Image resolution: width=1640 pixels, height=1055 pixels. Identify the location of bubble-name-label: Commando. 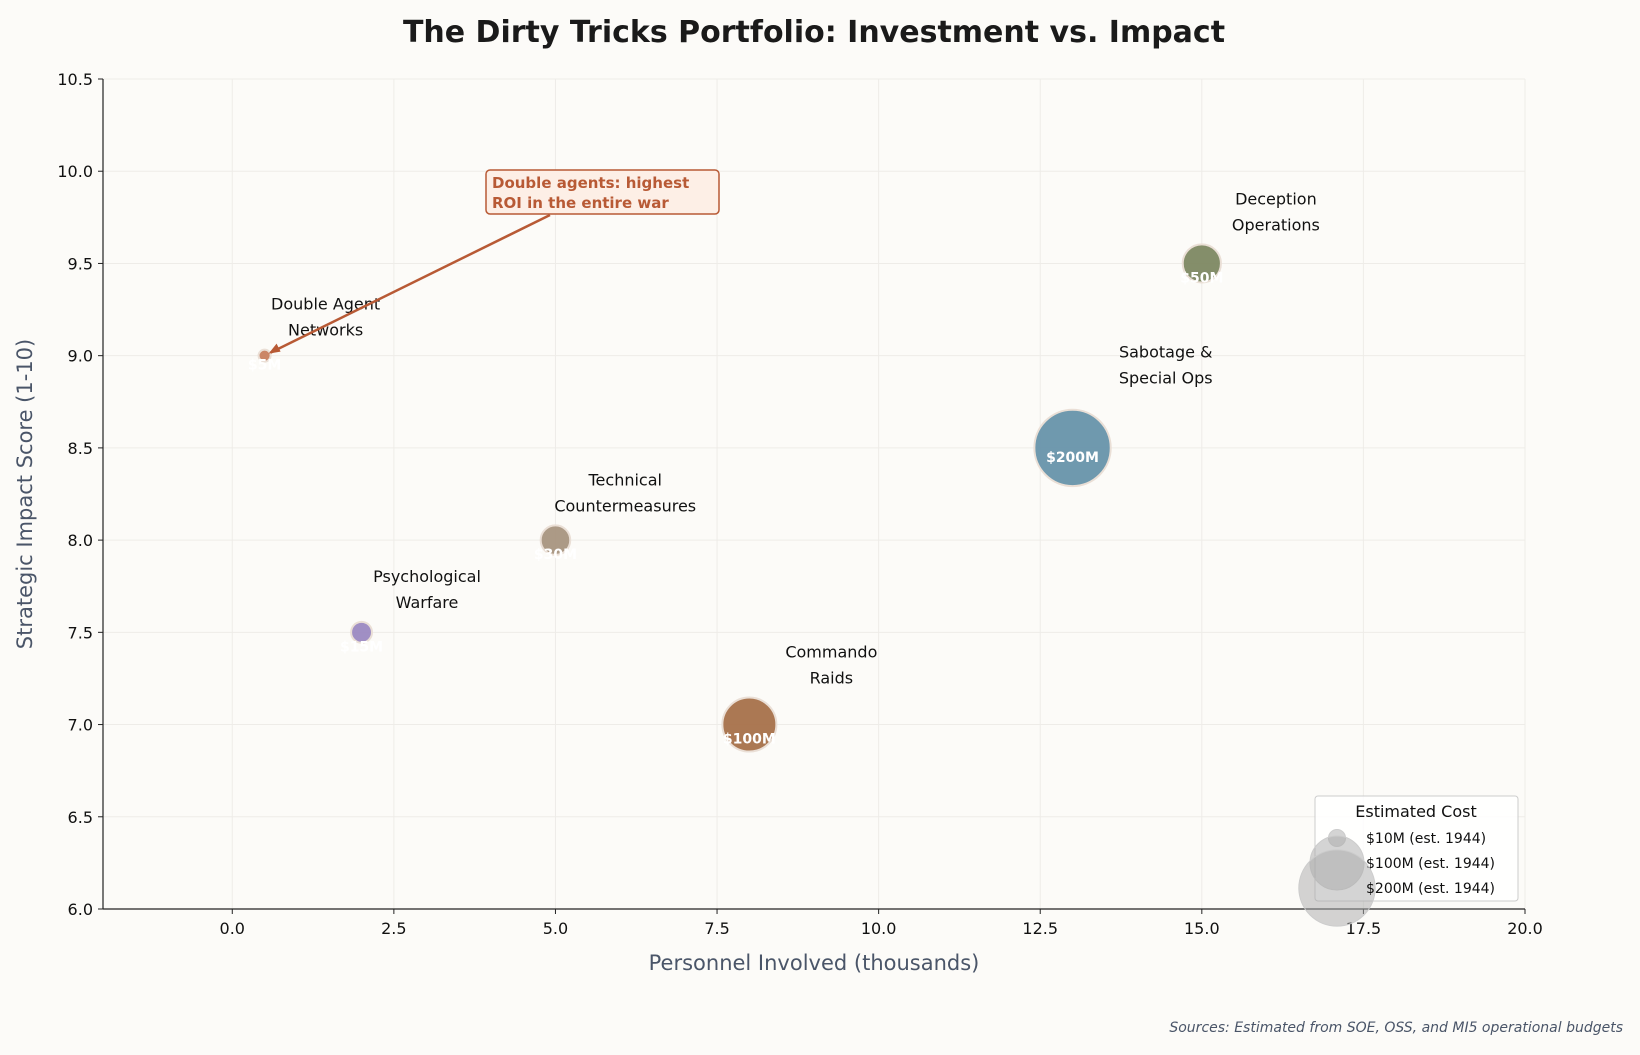
(831, 652).